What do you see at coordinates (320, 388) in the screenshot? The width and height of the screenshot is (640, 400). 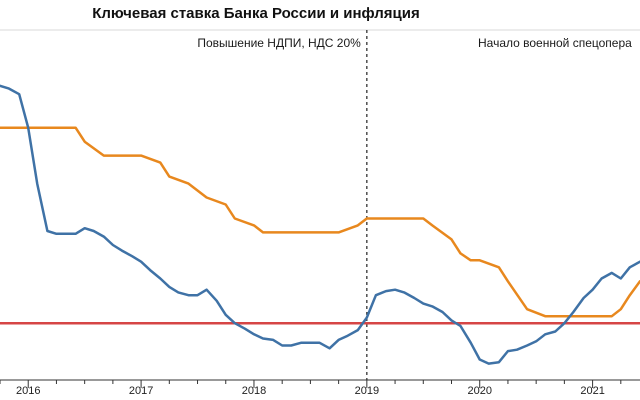 I see `x-axis: 2016 2017 2018 2019 2020 2021` at bounding box center [320, 388].